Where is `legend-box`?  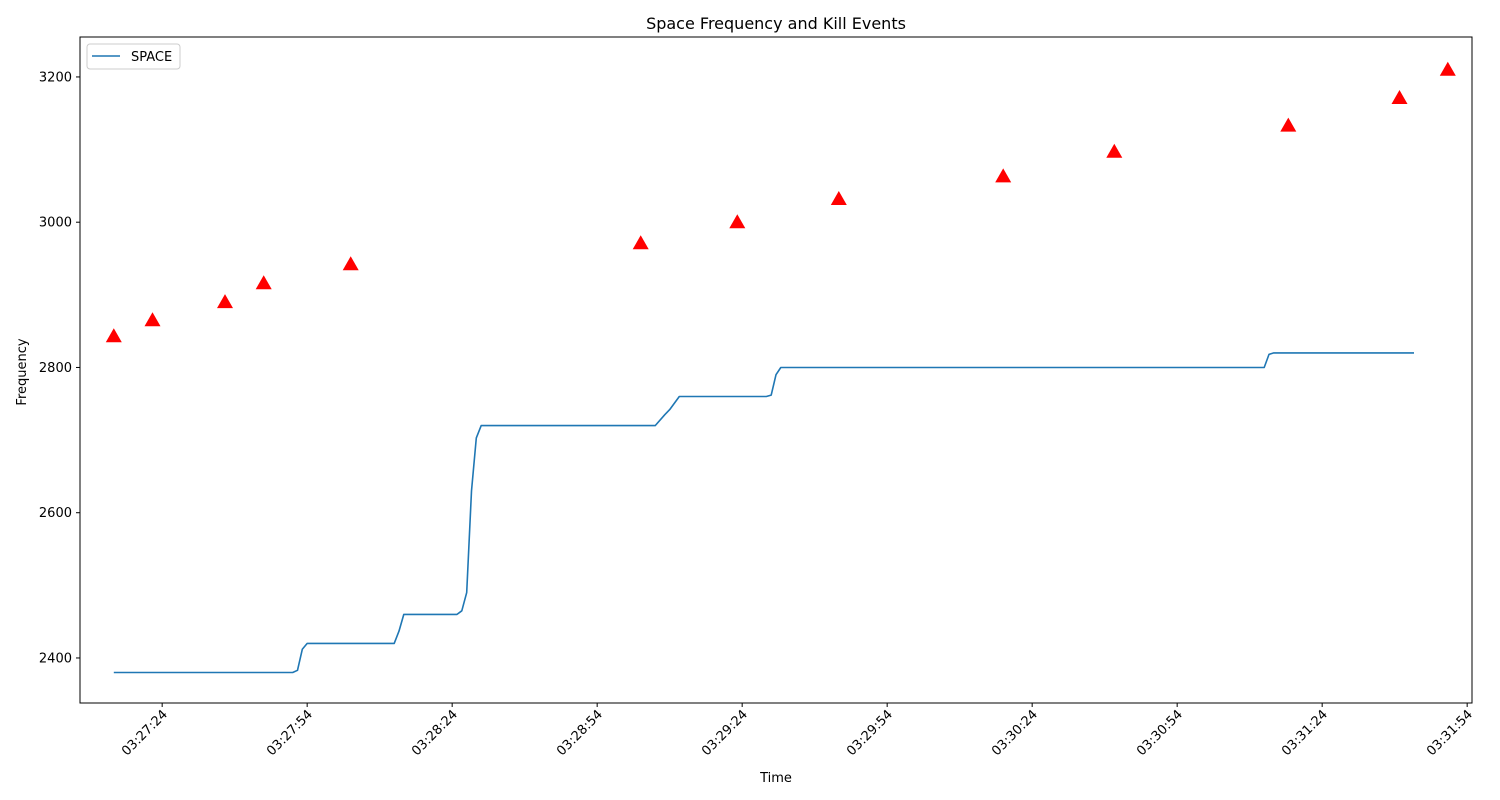
legend-box is located at coordinates (133, 56).